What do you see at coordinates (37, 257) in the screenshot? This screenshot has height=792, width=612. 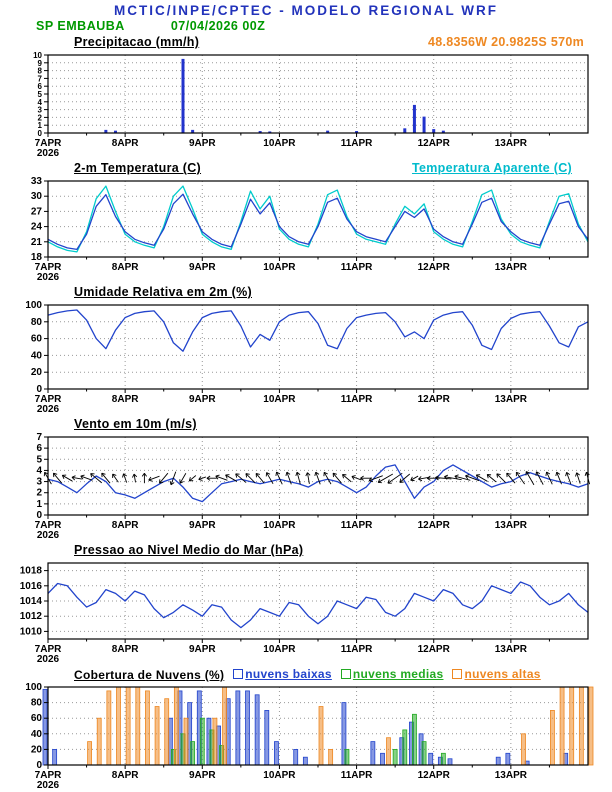 I see `svg-text: 18` at bounding box center [37, 257].